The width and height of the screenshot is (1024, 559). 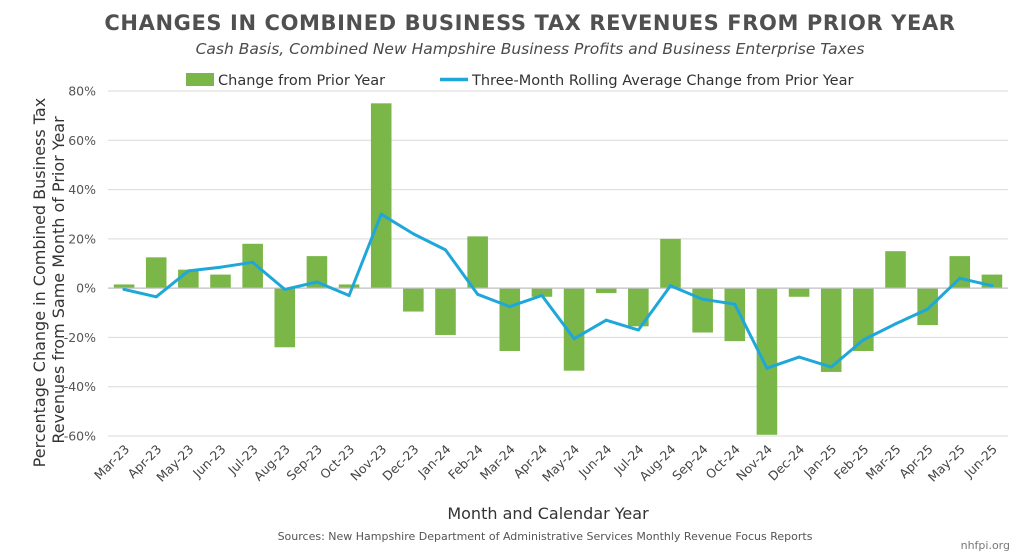 I want to click on y-tick-label: 60%, so click(x=82, y=140).